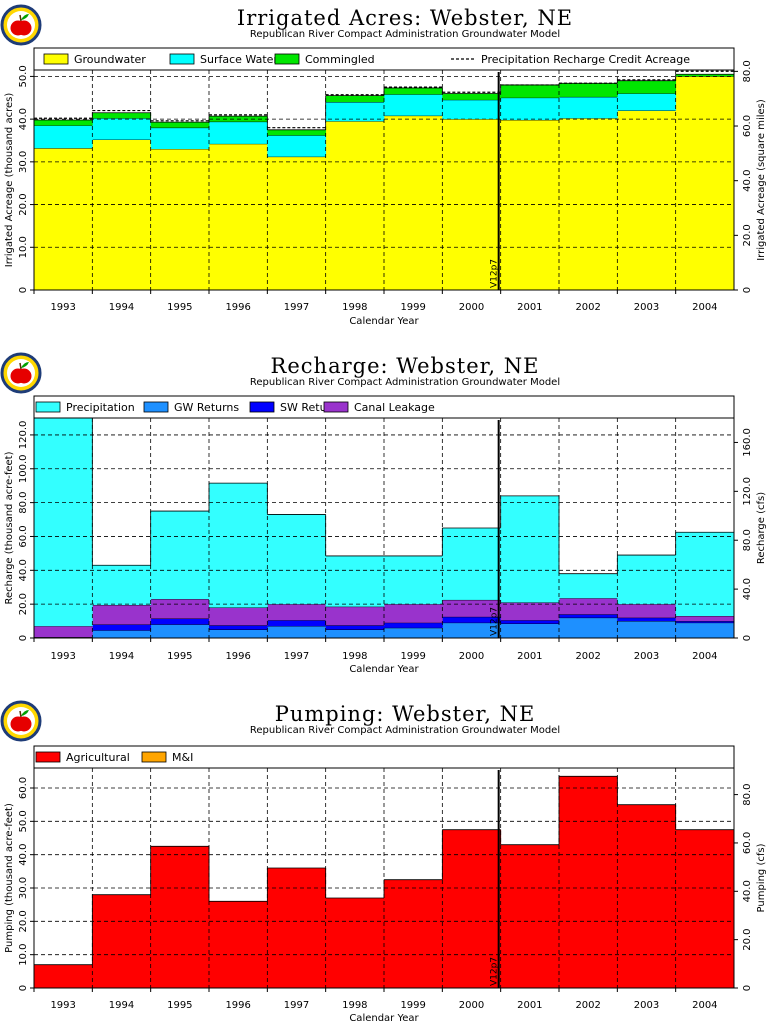  I want to click on x-tick-label: 1999, so click(412, 307).